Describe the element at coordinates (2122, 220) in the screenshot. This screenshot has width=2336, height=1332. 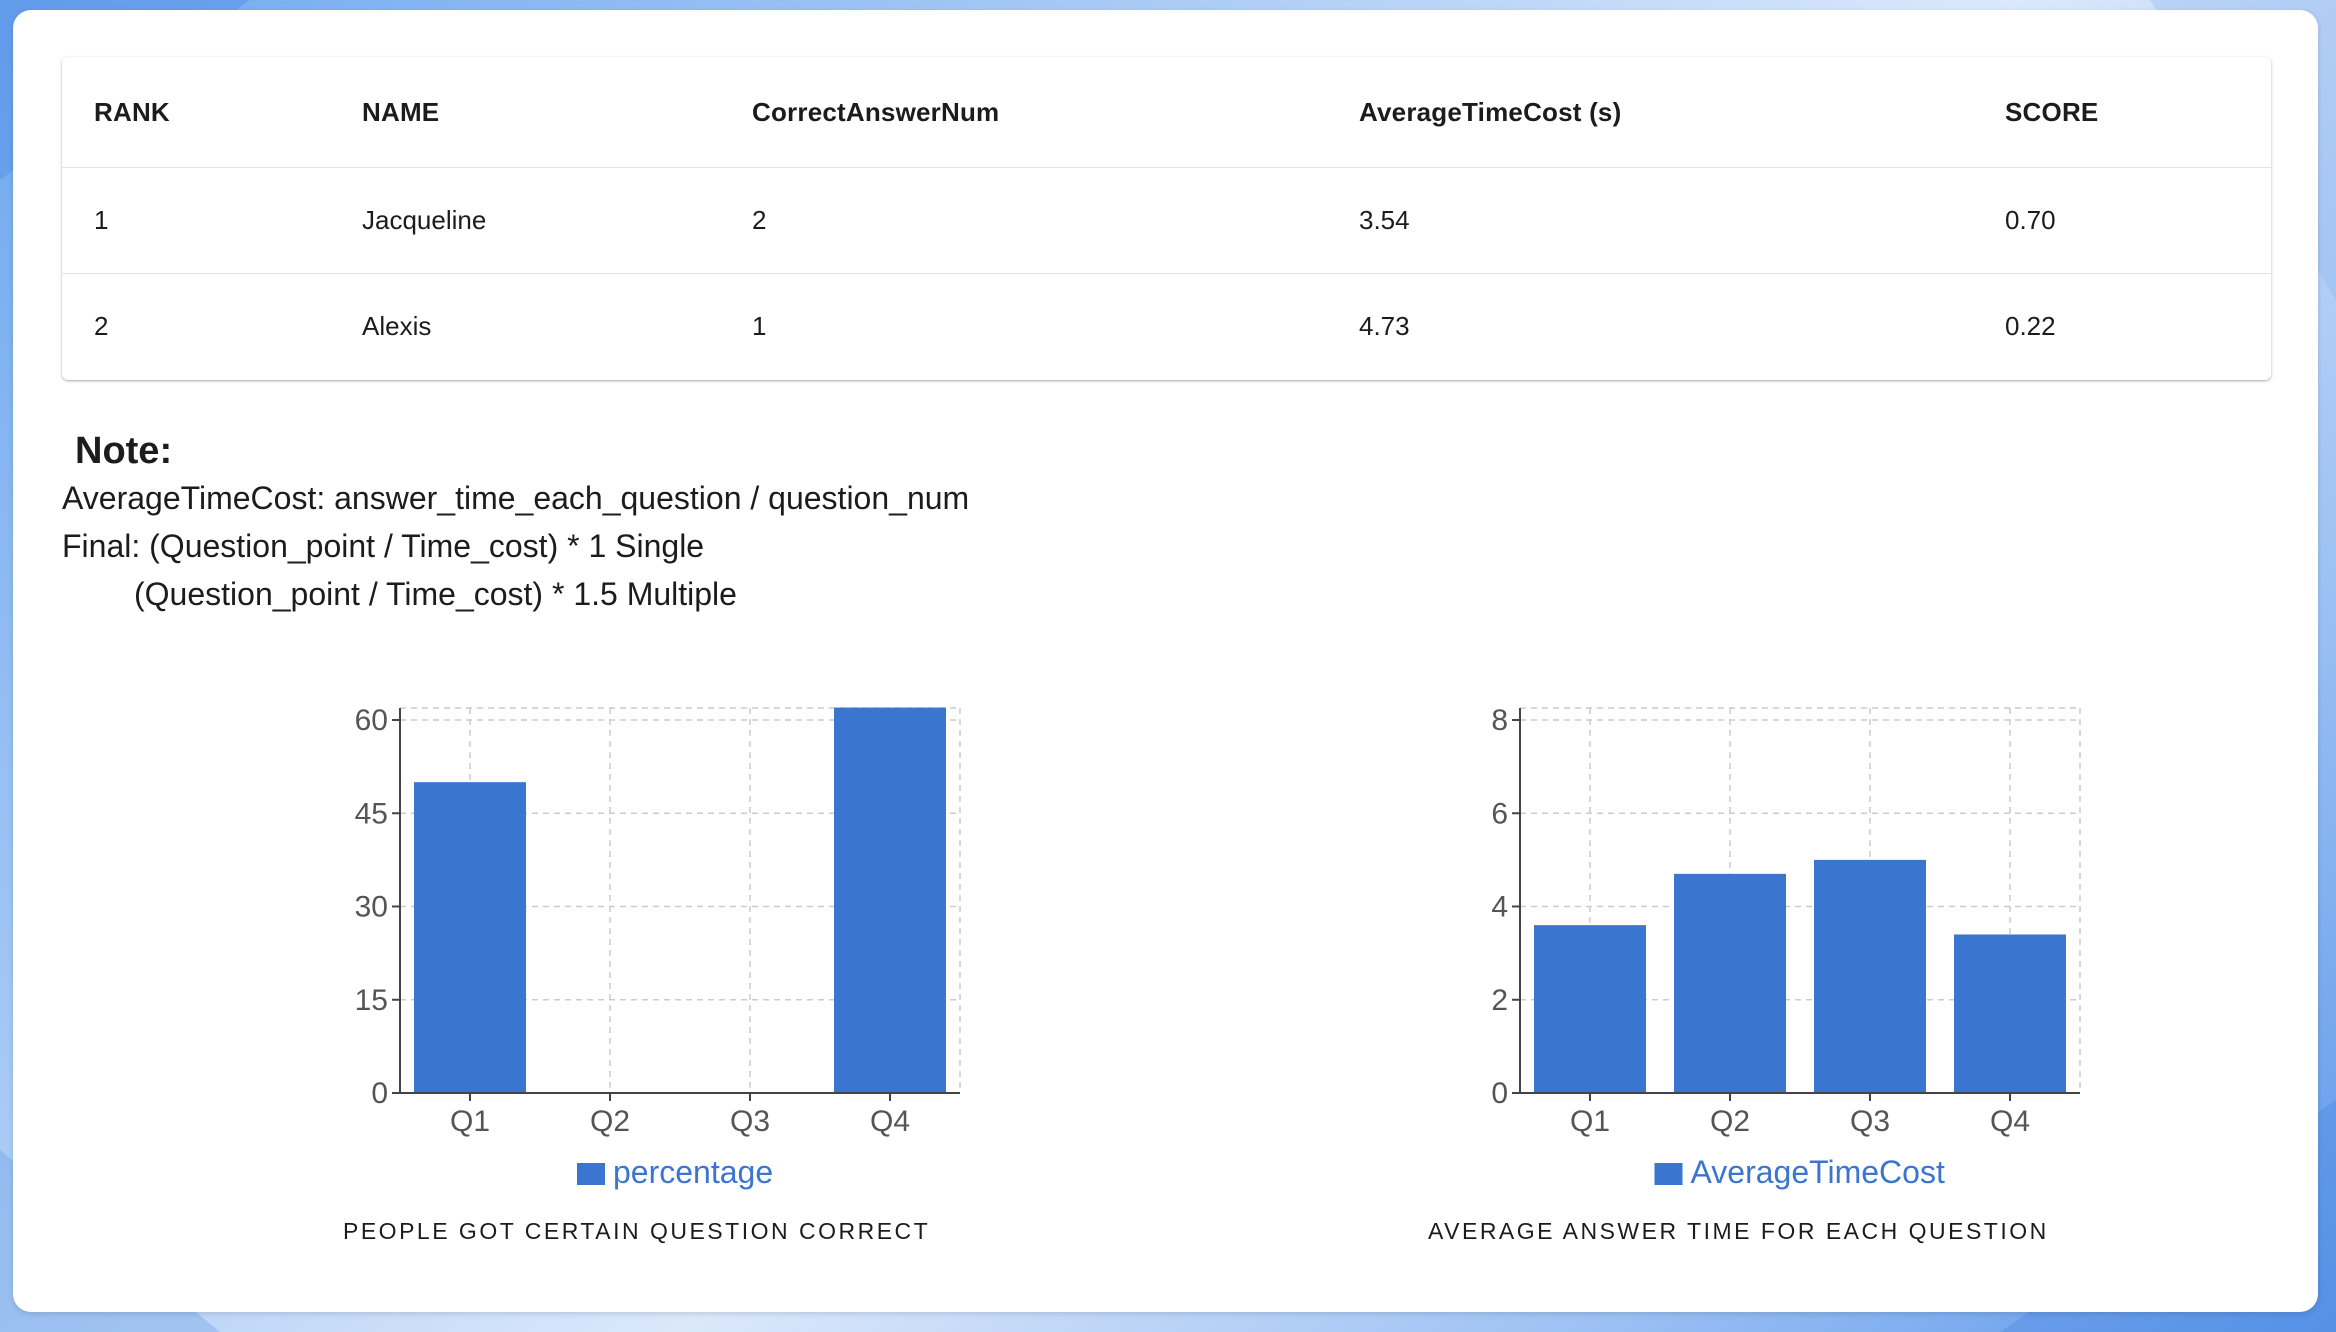
I see `cell-score: 0.70` at that location.